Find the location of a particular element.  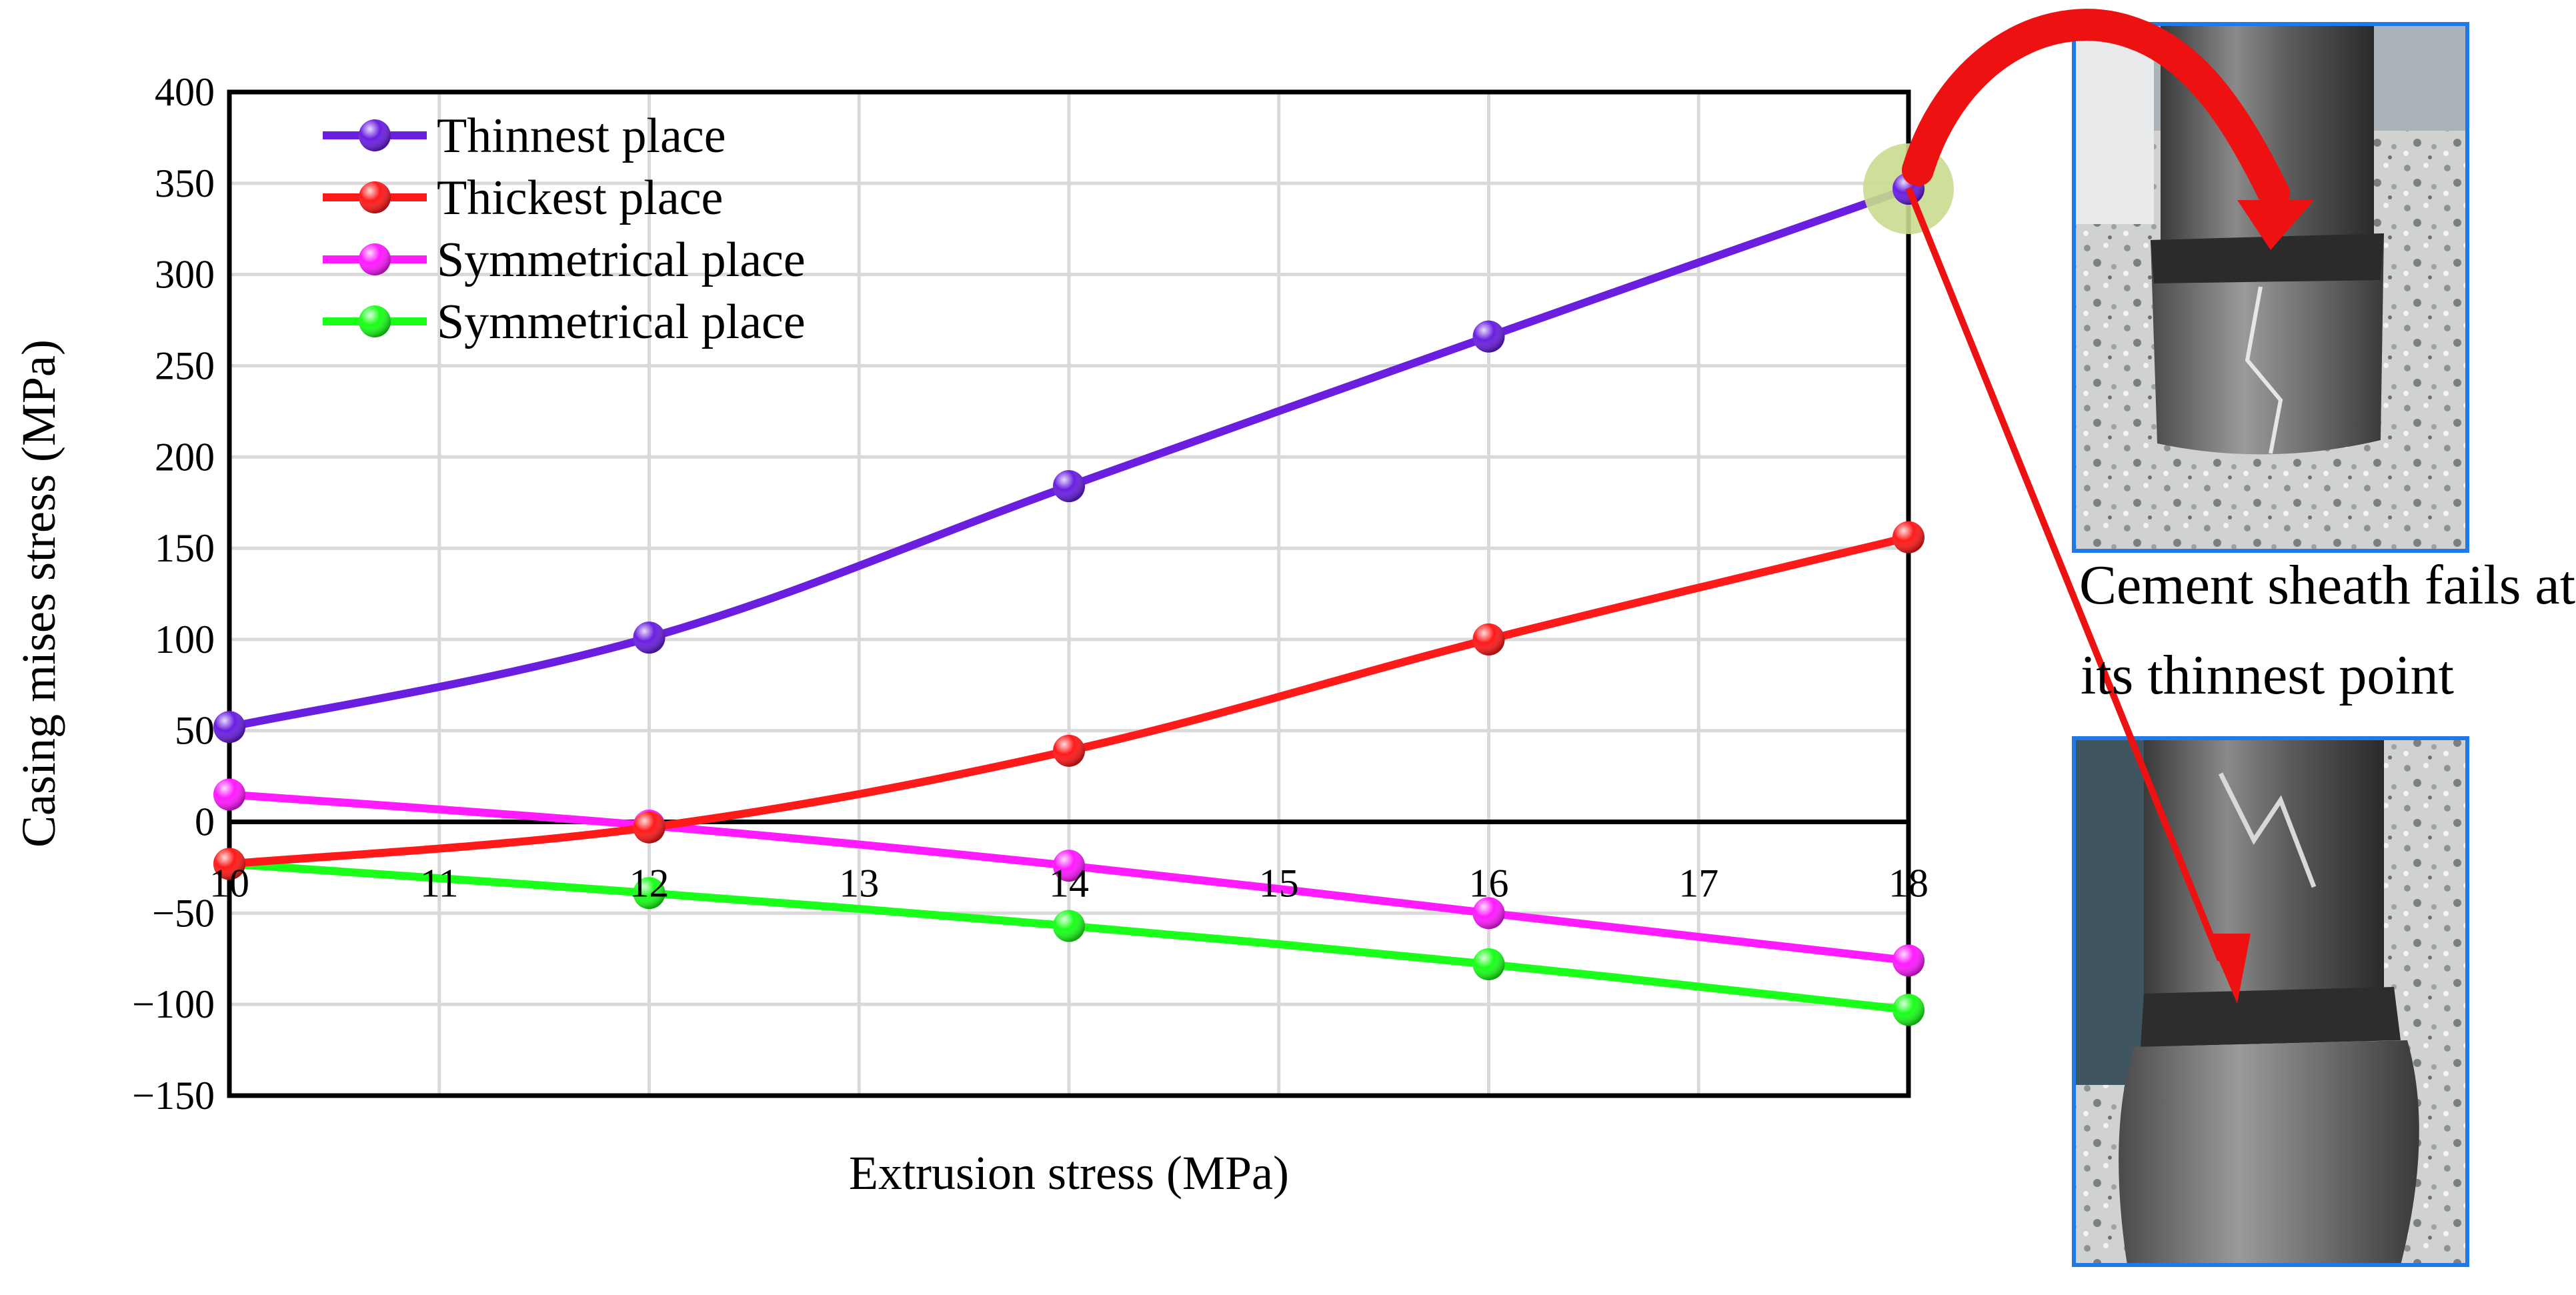

failure-annotation is located at coordinates (2108, 506).